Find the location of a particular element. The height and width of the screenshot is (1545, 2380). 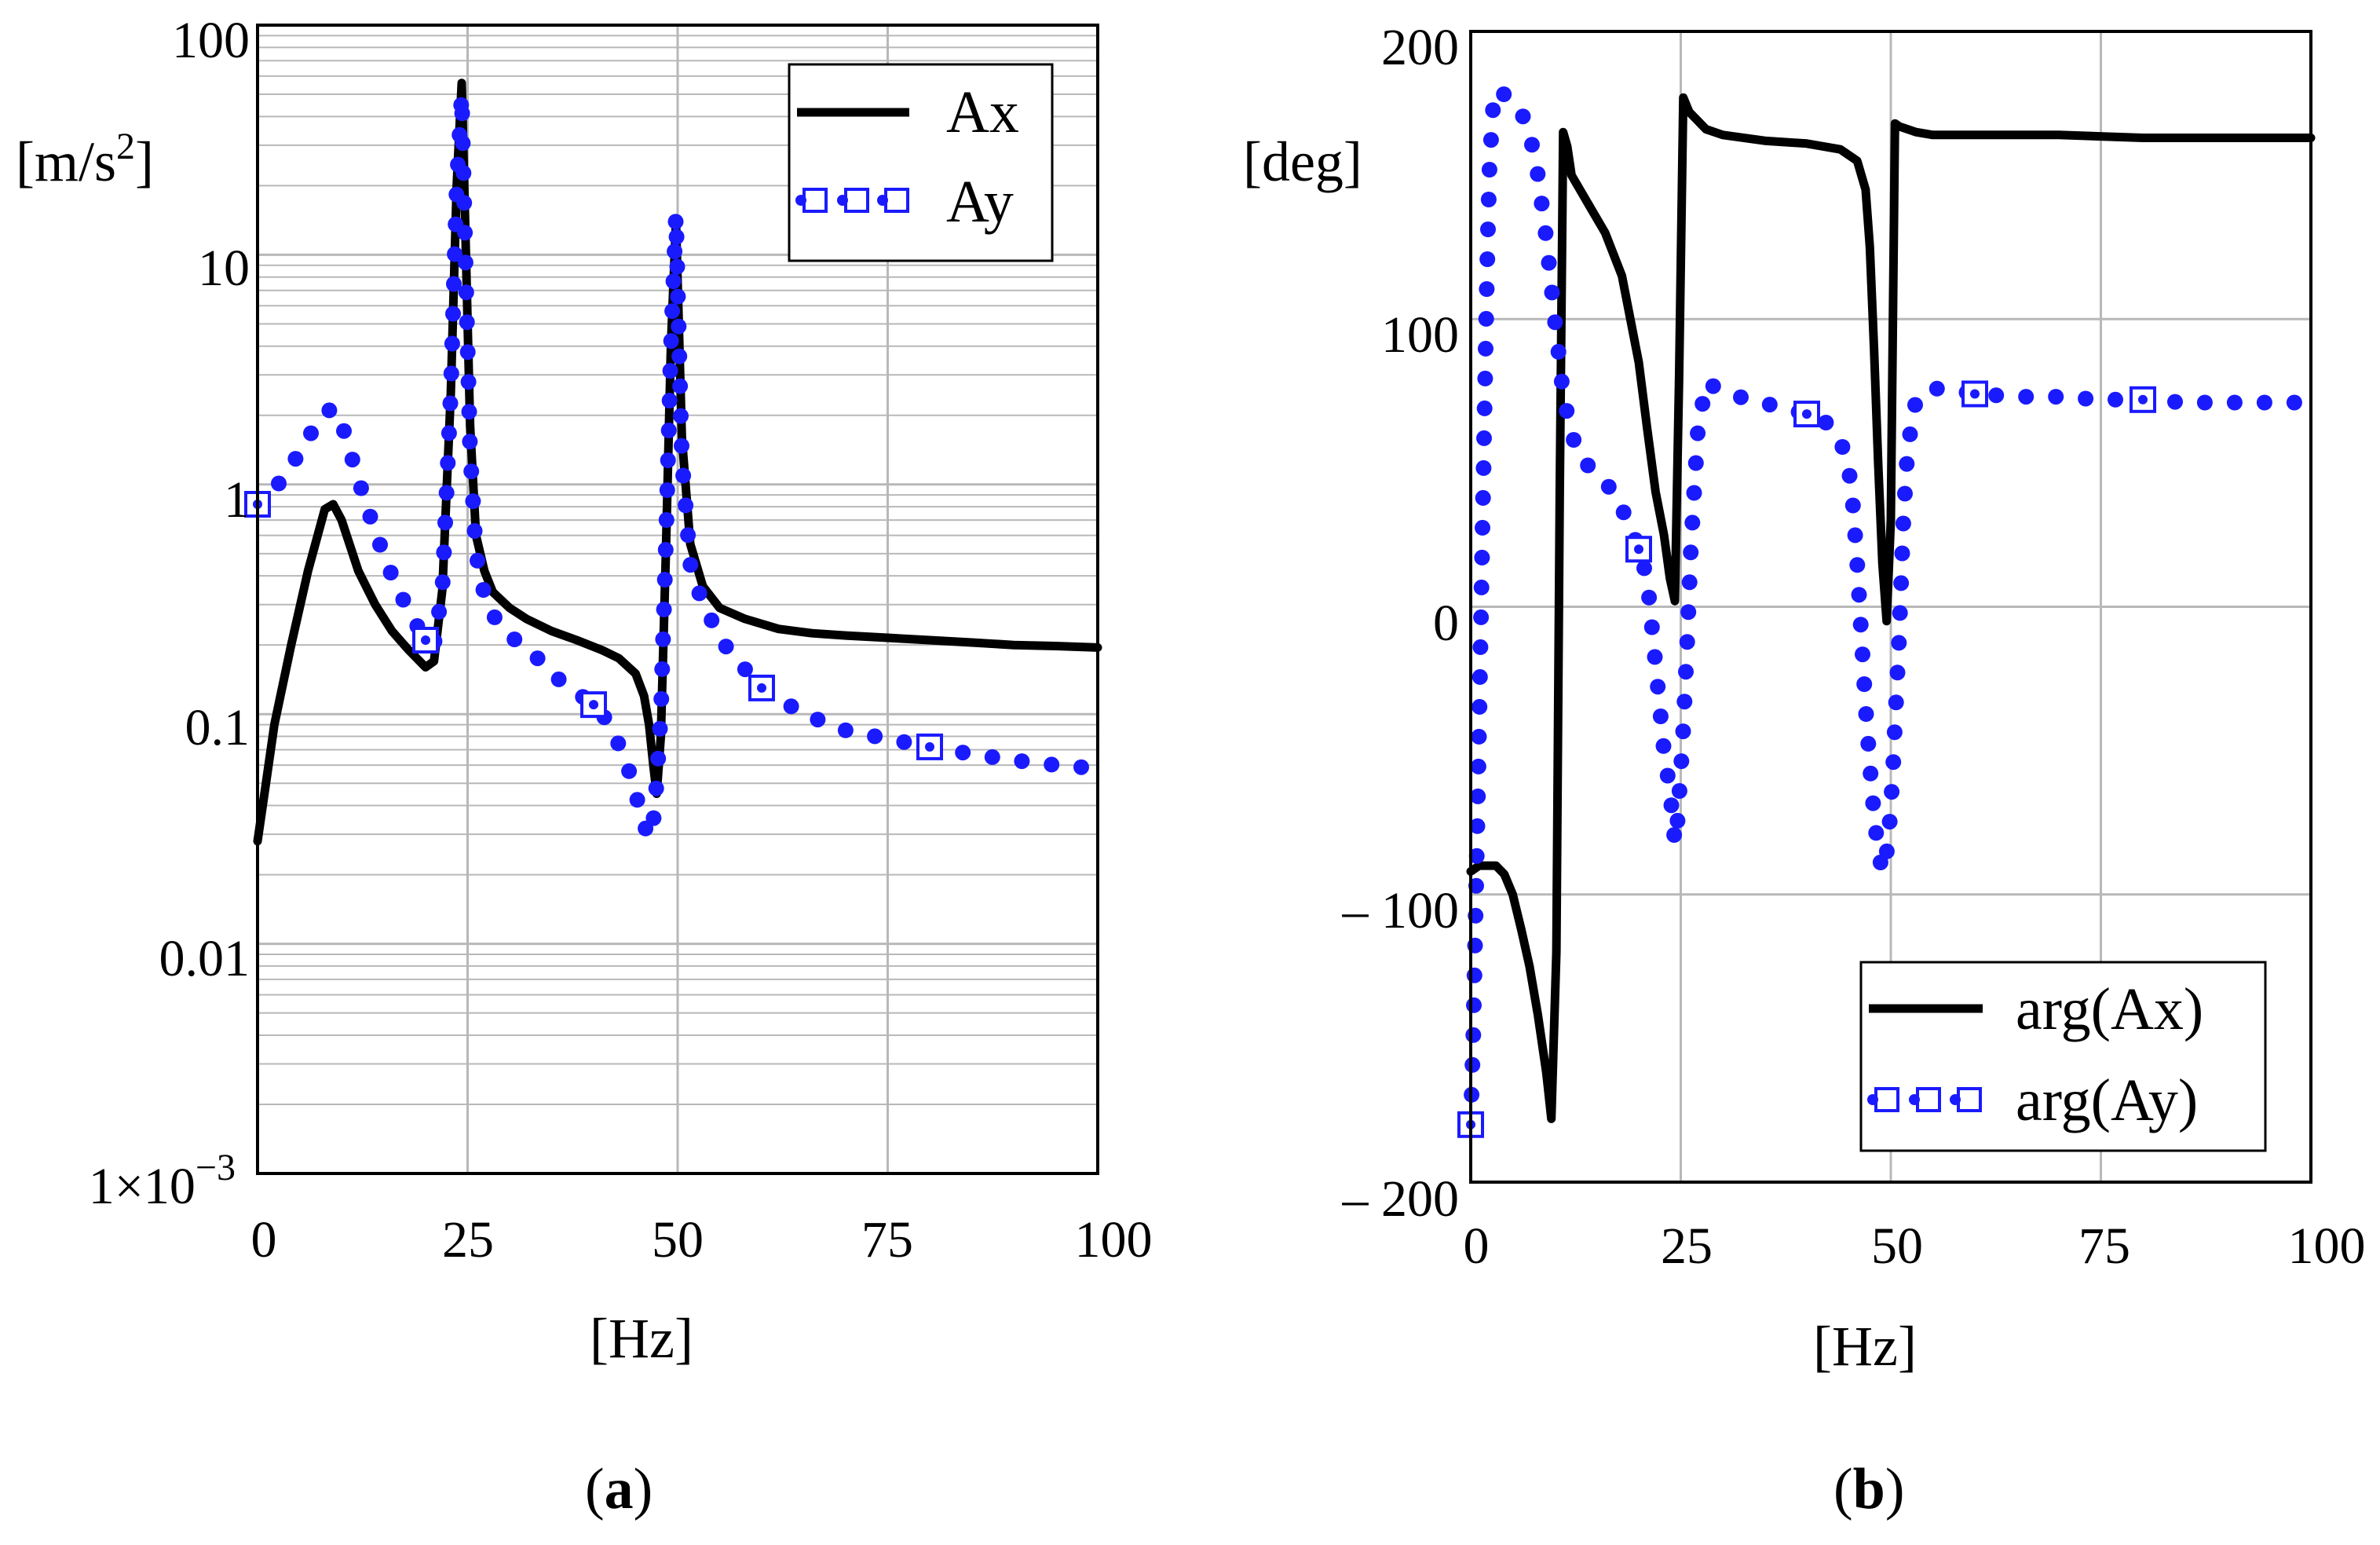

panel-b-legend-ay-swatch is located at coordinates (1924, 1099).